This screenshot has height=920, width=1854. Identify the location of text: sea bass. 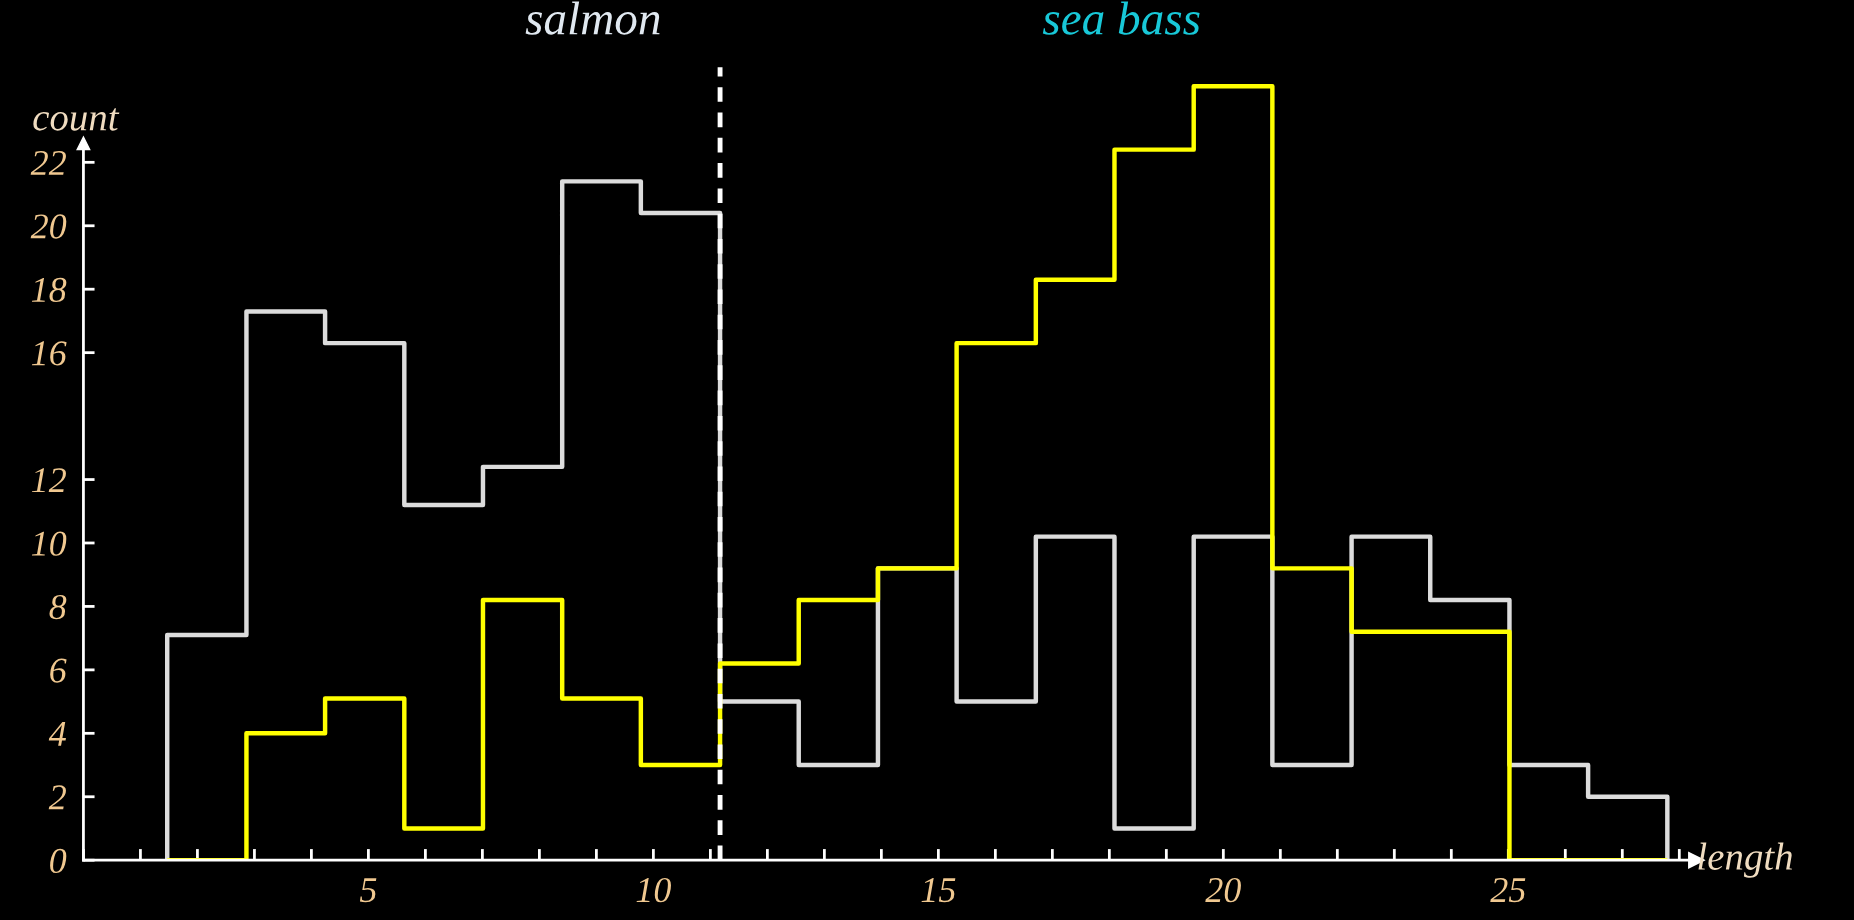
(1121, 18).